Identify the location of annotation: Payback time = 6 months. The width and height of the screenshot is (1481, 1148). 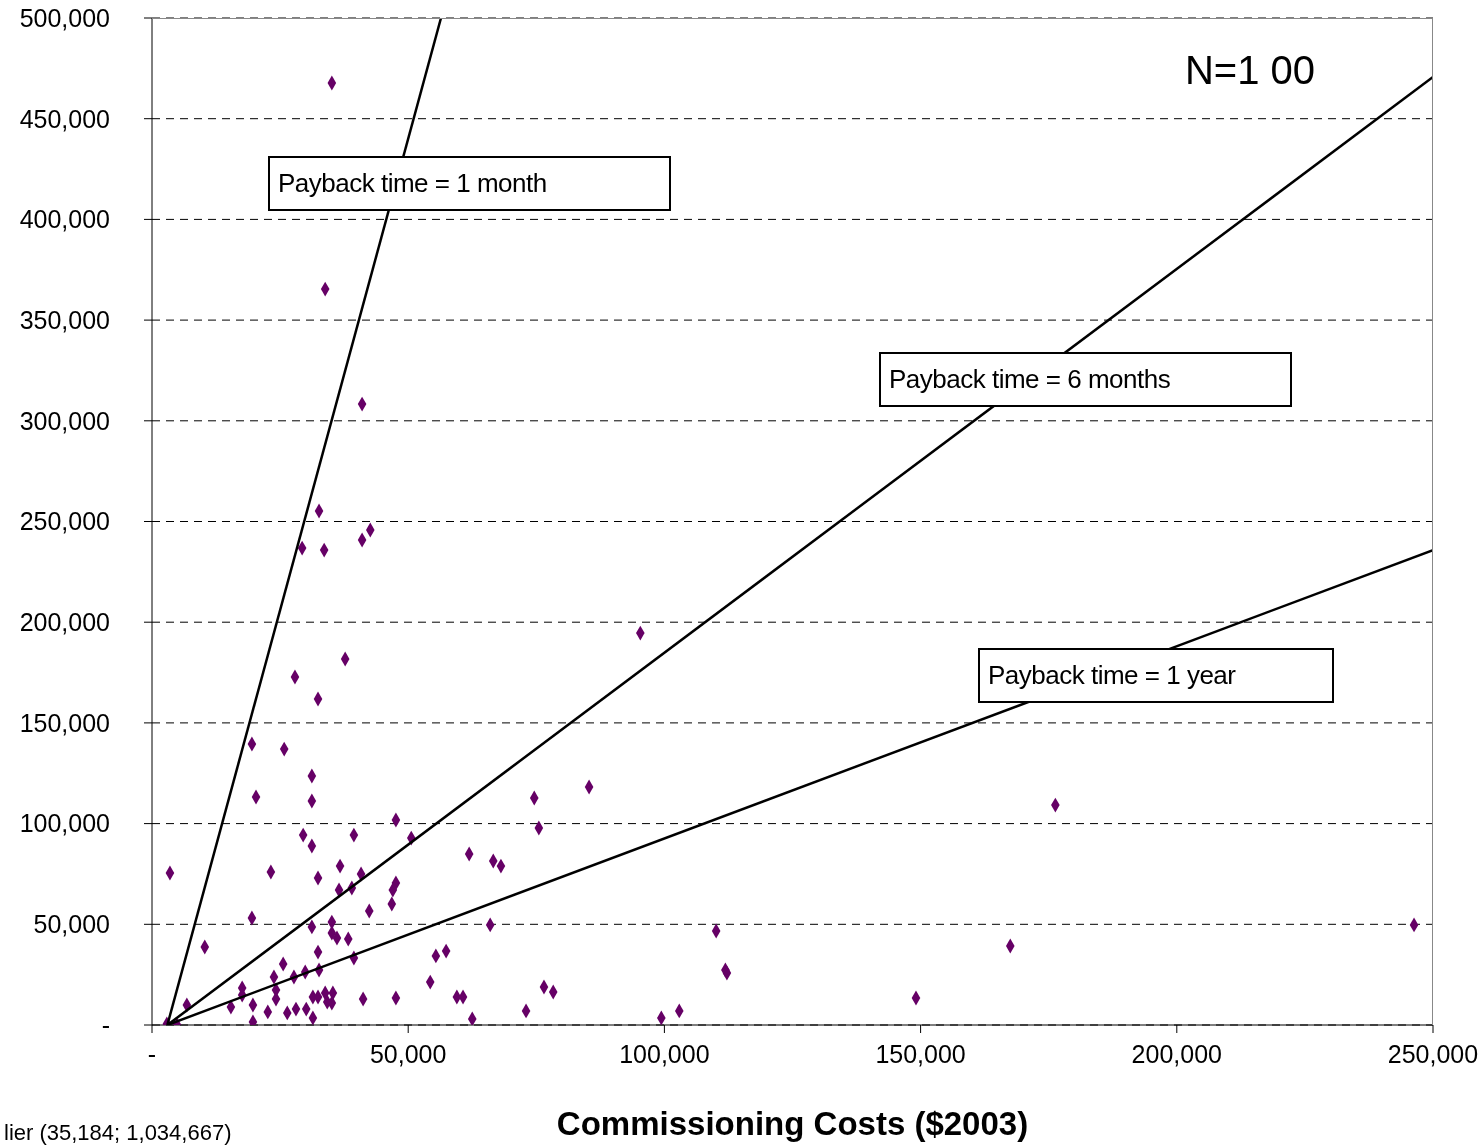
(1030, 379).